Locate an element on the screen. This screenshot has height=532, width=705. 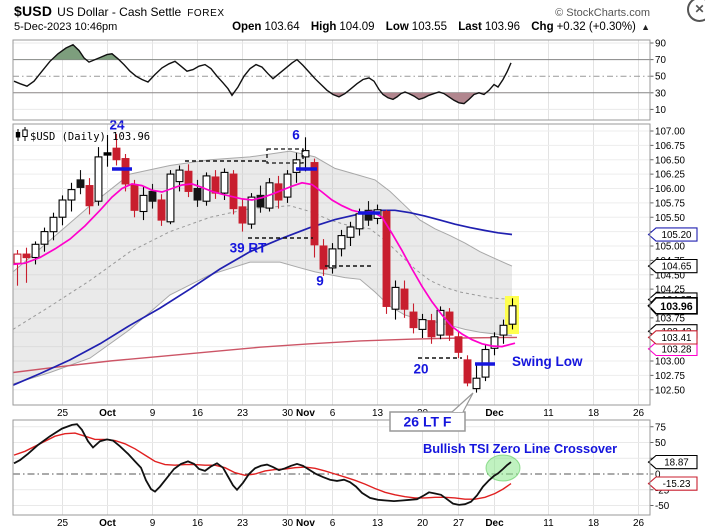
count-label: 24 is located at coordinates (117, 125).